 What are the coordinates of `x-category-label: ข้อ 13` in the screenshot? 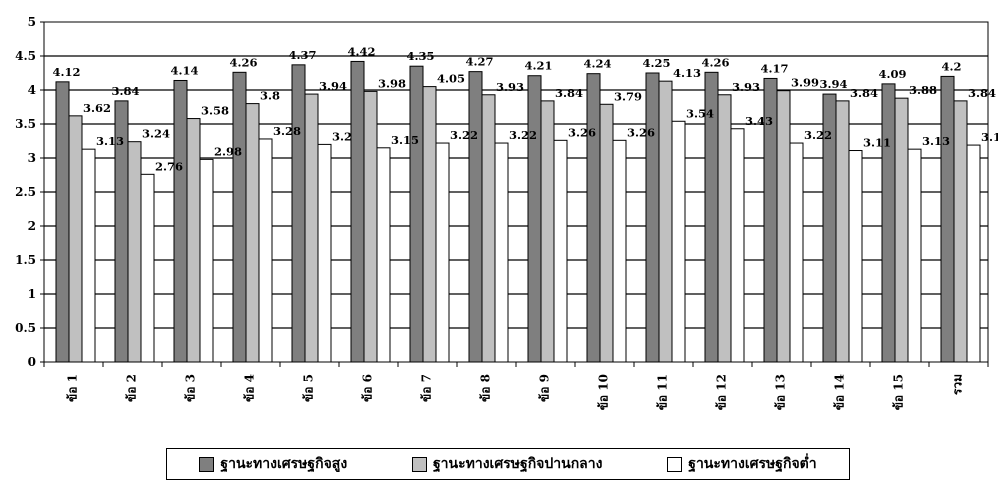 It's located at (781, 392).